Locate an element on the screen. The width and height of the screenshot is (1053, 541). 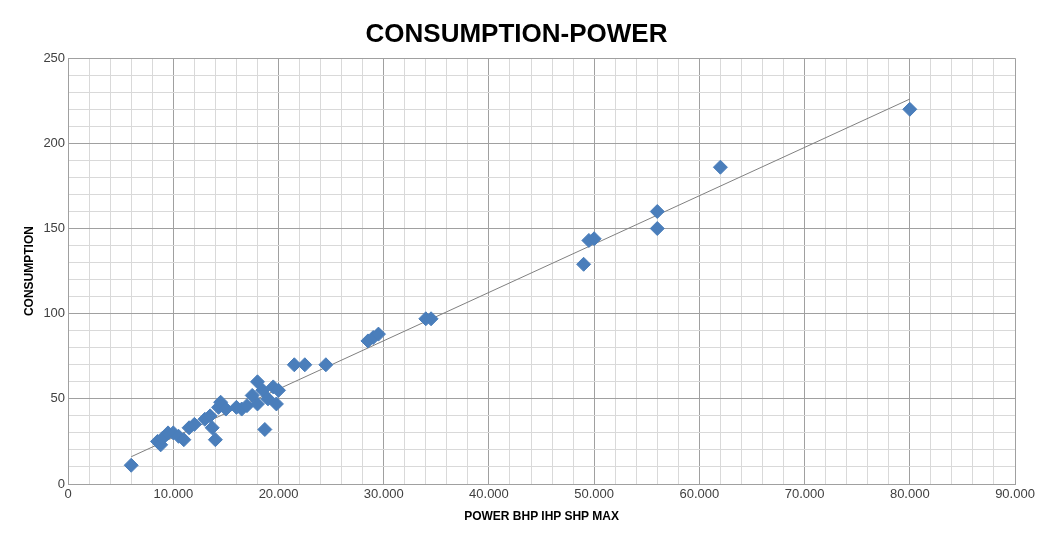
y-tick-label: 50 is located at coordinates (58, 398).